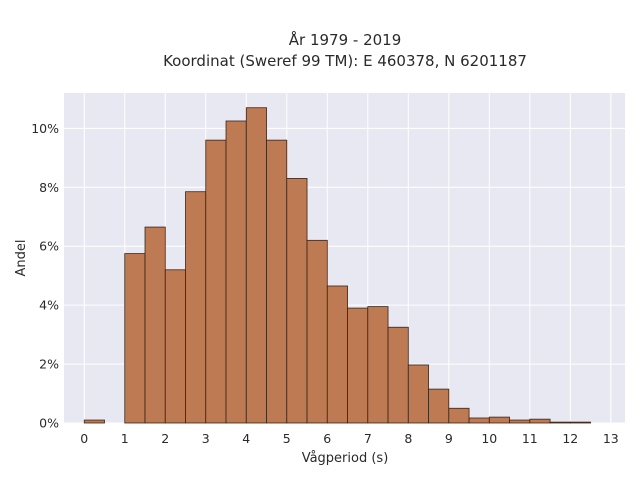 The height and width of the screenshot is (480, 640). What do you see at coordinates (45, 128) in the screenshot?
I see `y-tick-label: 10%` at bounding box center [45, 128].